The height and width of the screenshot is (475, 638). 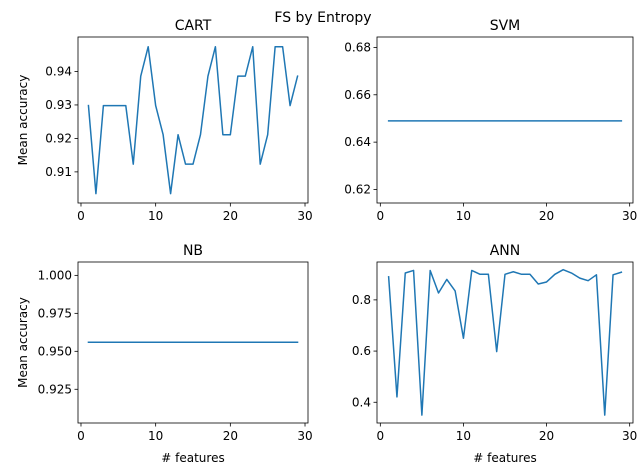 I want to click on nb-xtick-label: 0, so click(x=81, y=436).